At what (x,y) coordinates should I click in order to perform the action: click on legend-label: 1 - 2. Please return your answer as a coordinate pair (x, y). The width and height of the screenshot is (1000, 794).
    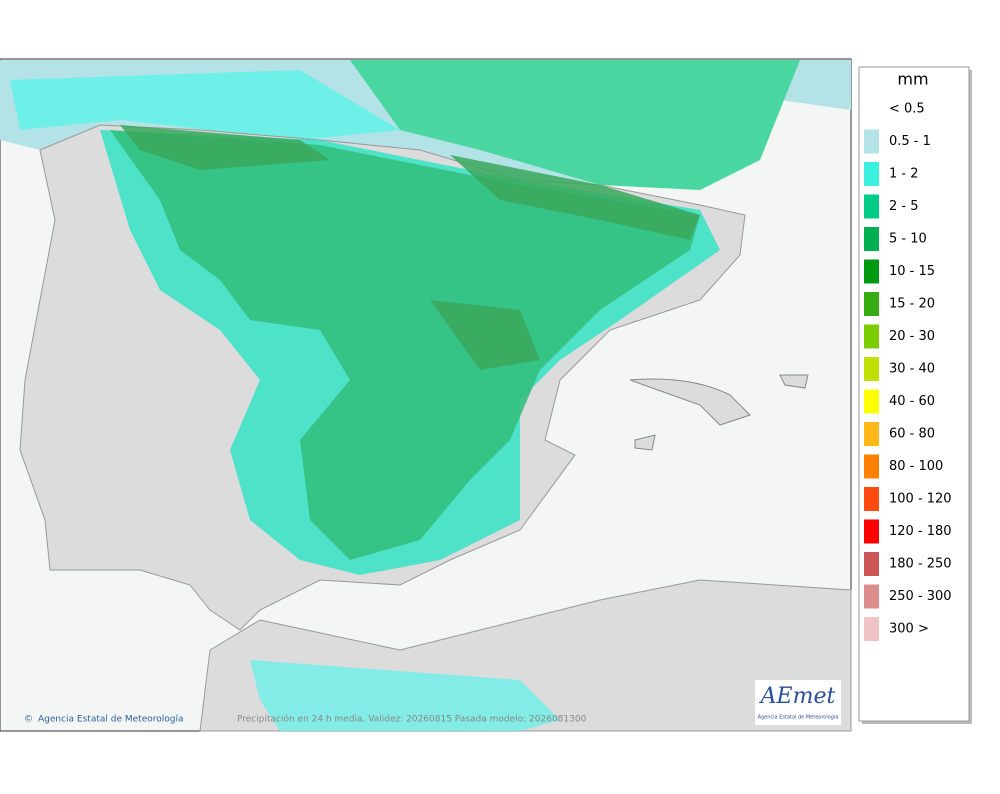
    Looking at the image, I should click on (904, 174).